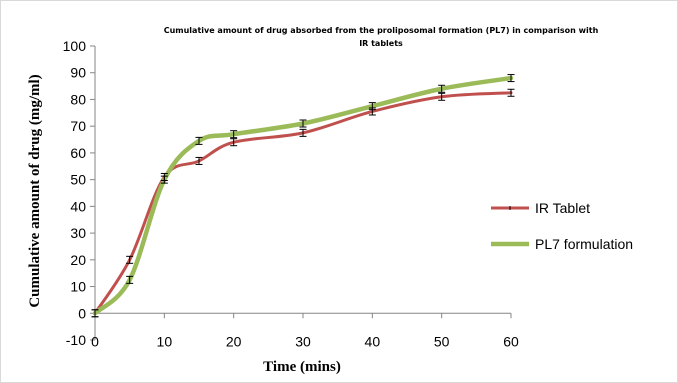  What do you see at coordinates (234, 341) in the screenshot?
I see `x-tick-label: 20` at bounding box center [234, 341].